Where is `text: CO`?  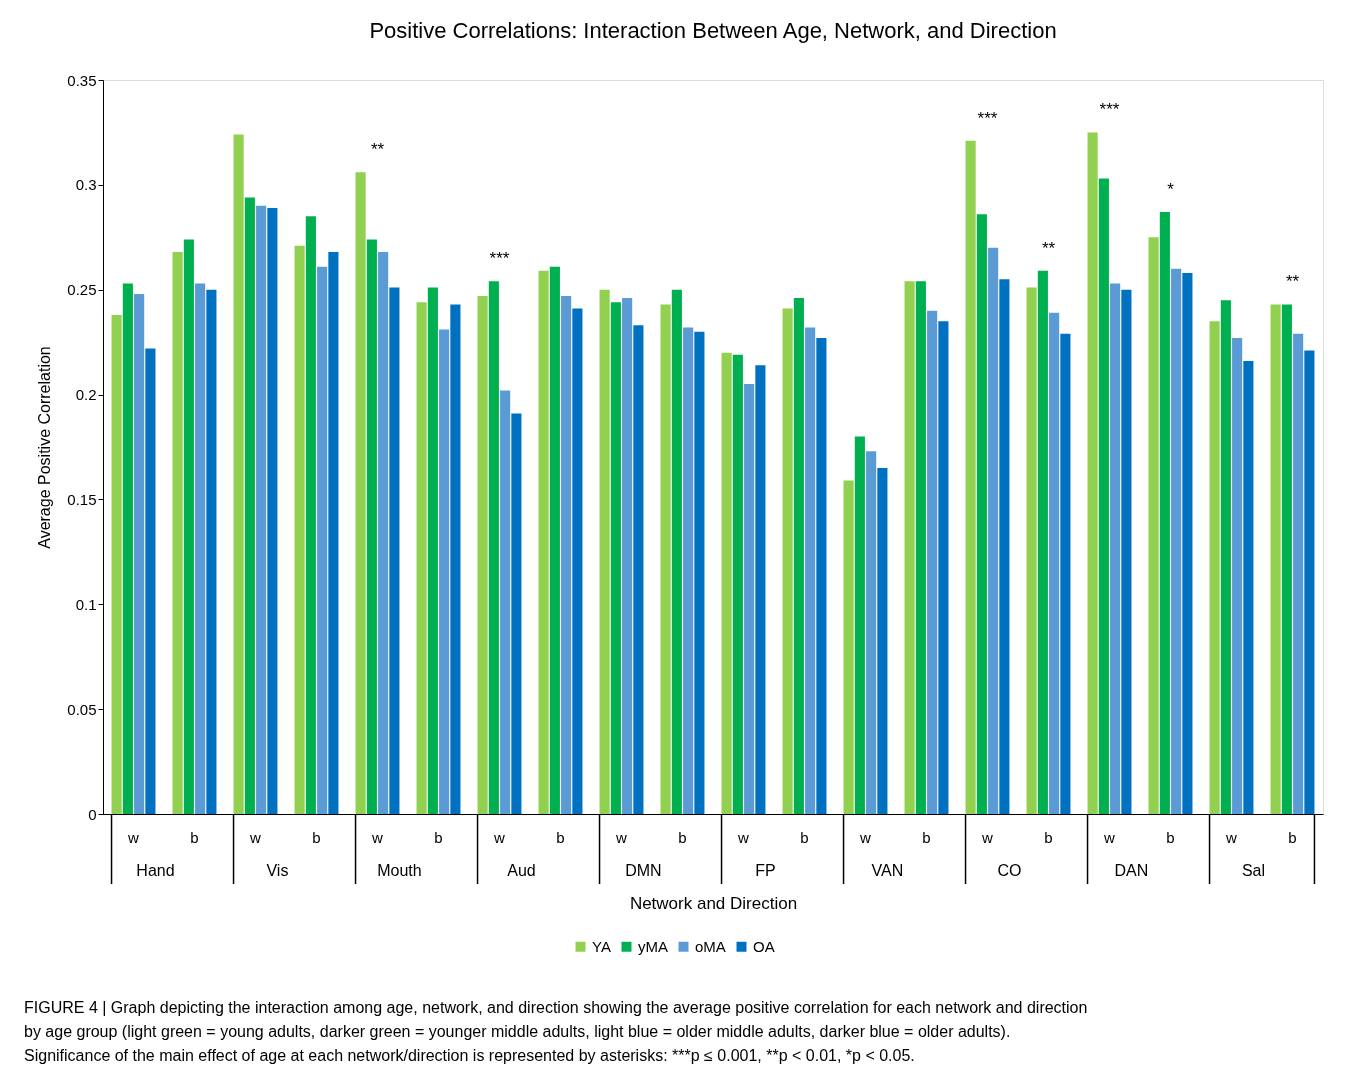 text: CO is located at coordinates (1009, 870).